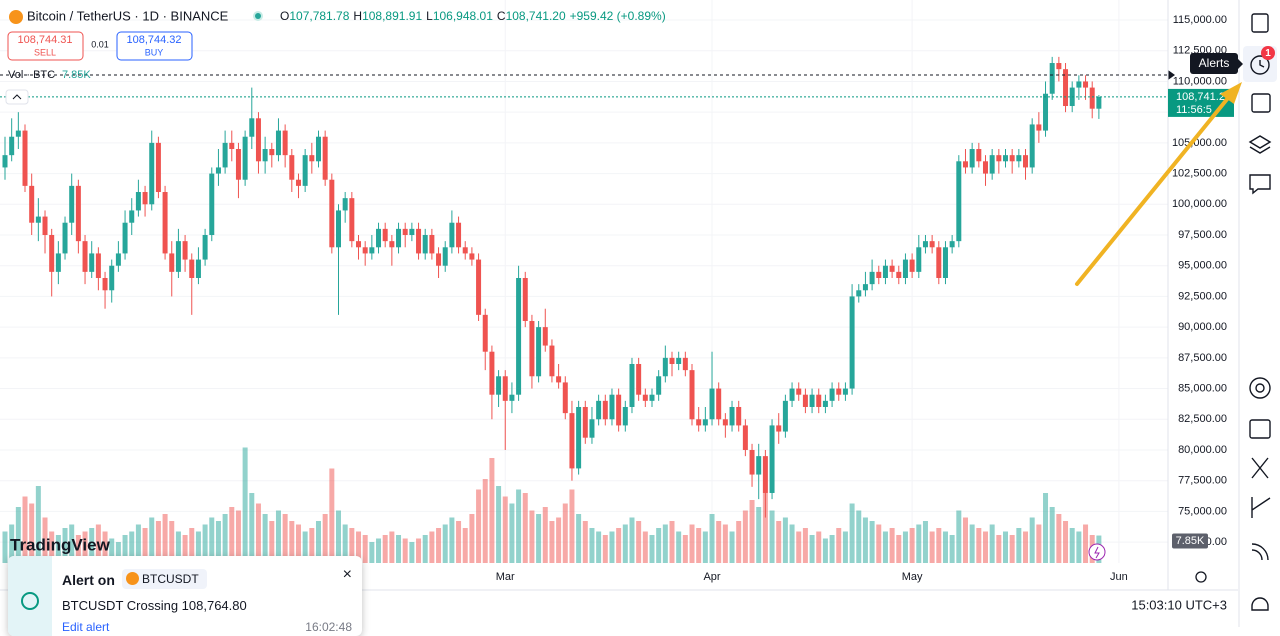 The width and height of the screenshot is (1280, 636). What do you see at coordinates (1260, 144) in the screenshot?
I see `layers-icon` at bounding box center [1260, 144].